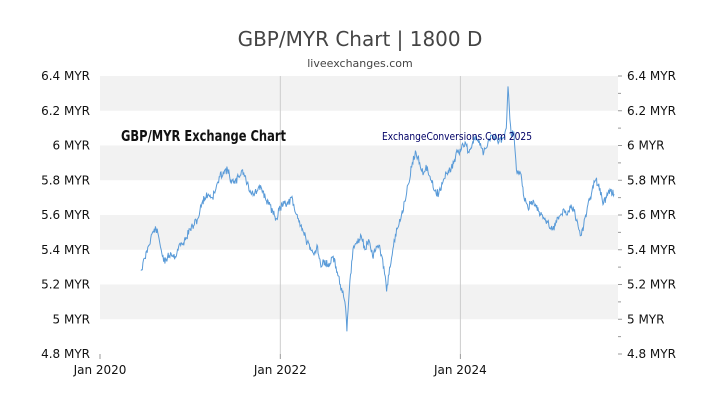  What do you see at coordinates (651, 354) in the screenshot?
I see `y-tick-label-right: 4.8 MYR` at bounding box center [651, 354].